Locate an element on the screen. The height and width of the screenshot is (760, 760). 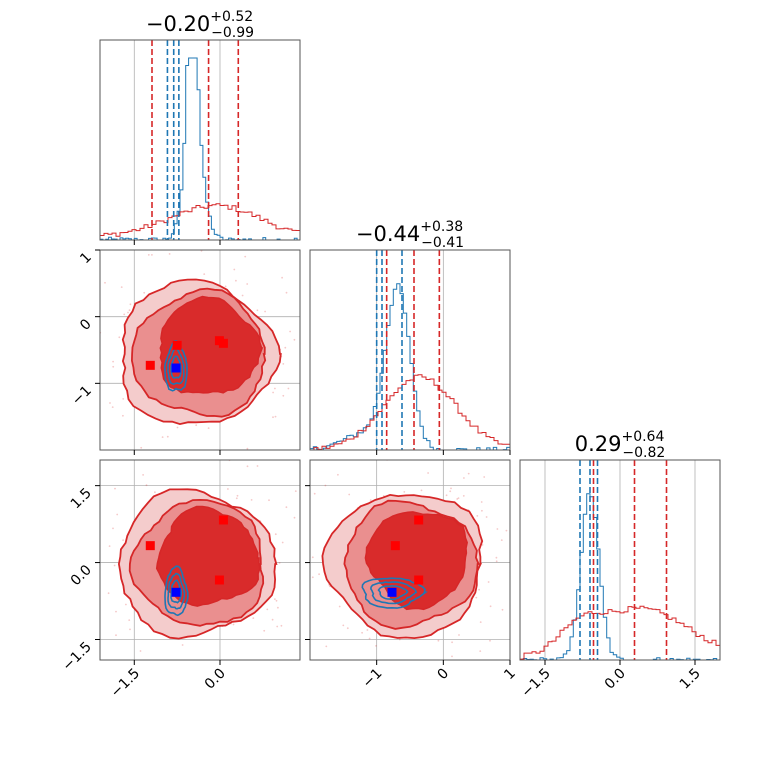
title-param-2: −0.44+0.38 −0.41 is located at coordinates (410, 235).